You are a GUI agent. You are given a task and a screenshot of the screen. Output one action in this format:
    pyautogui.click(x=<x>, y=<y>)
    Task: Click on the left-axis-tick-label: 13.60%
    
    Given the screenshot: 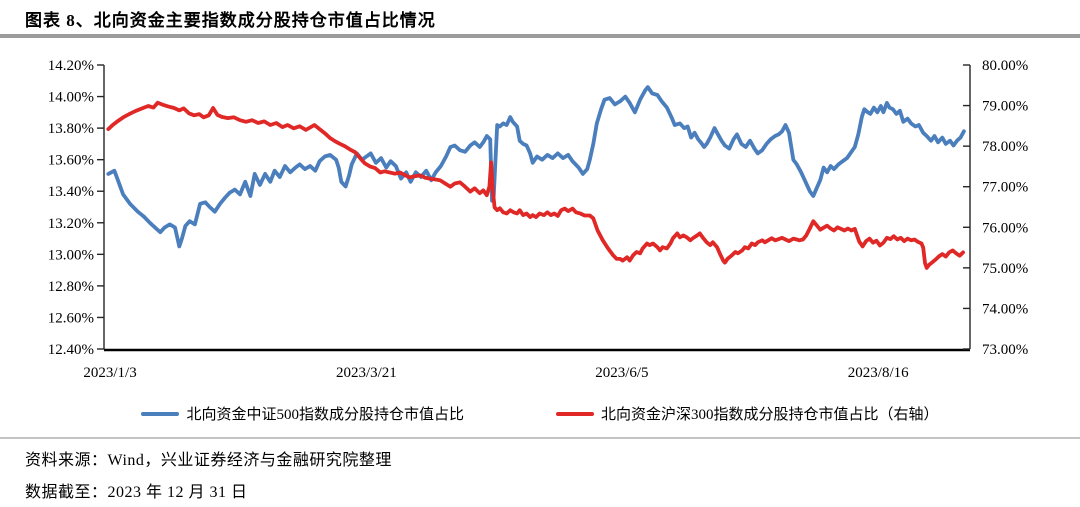 What is the action you would take?
    pyautogui.click(x=71, y=161)
    